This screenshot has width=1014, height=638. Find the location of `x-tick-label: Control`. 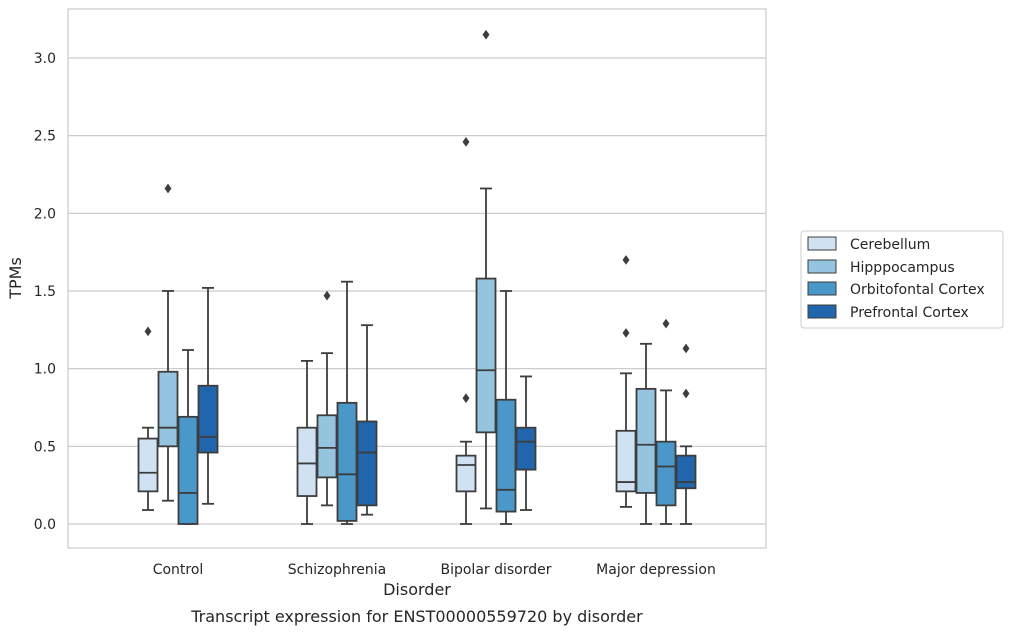

x-tick-label: Control is located at coordinates (178, 570).